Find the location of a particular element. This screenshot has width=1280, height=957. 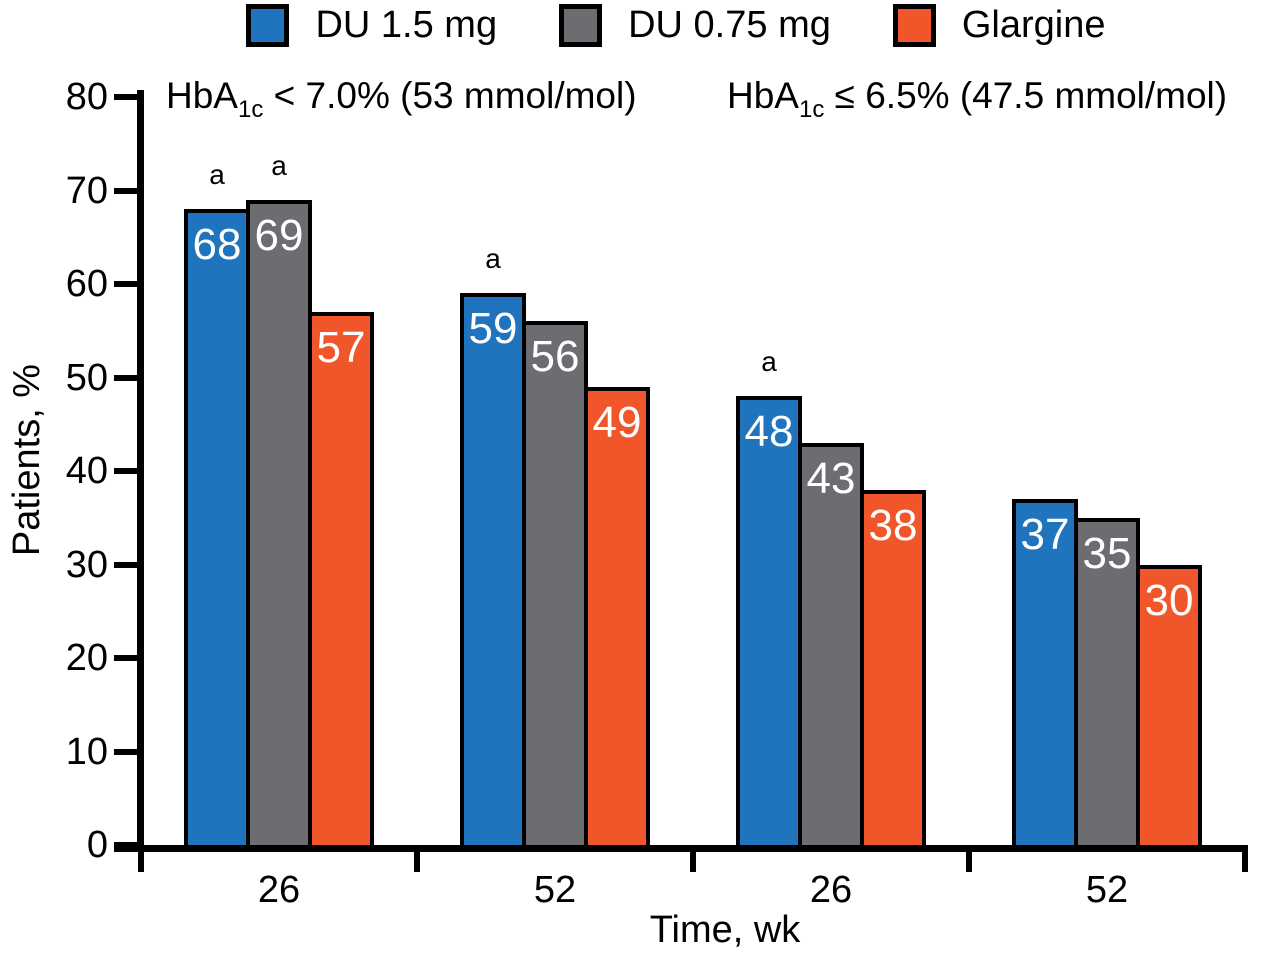

y-tick-label: 40 is located at coordinates (86, 471).